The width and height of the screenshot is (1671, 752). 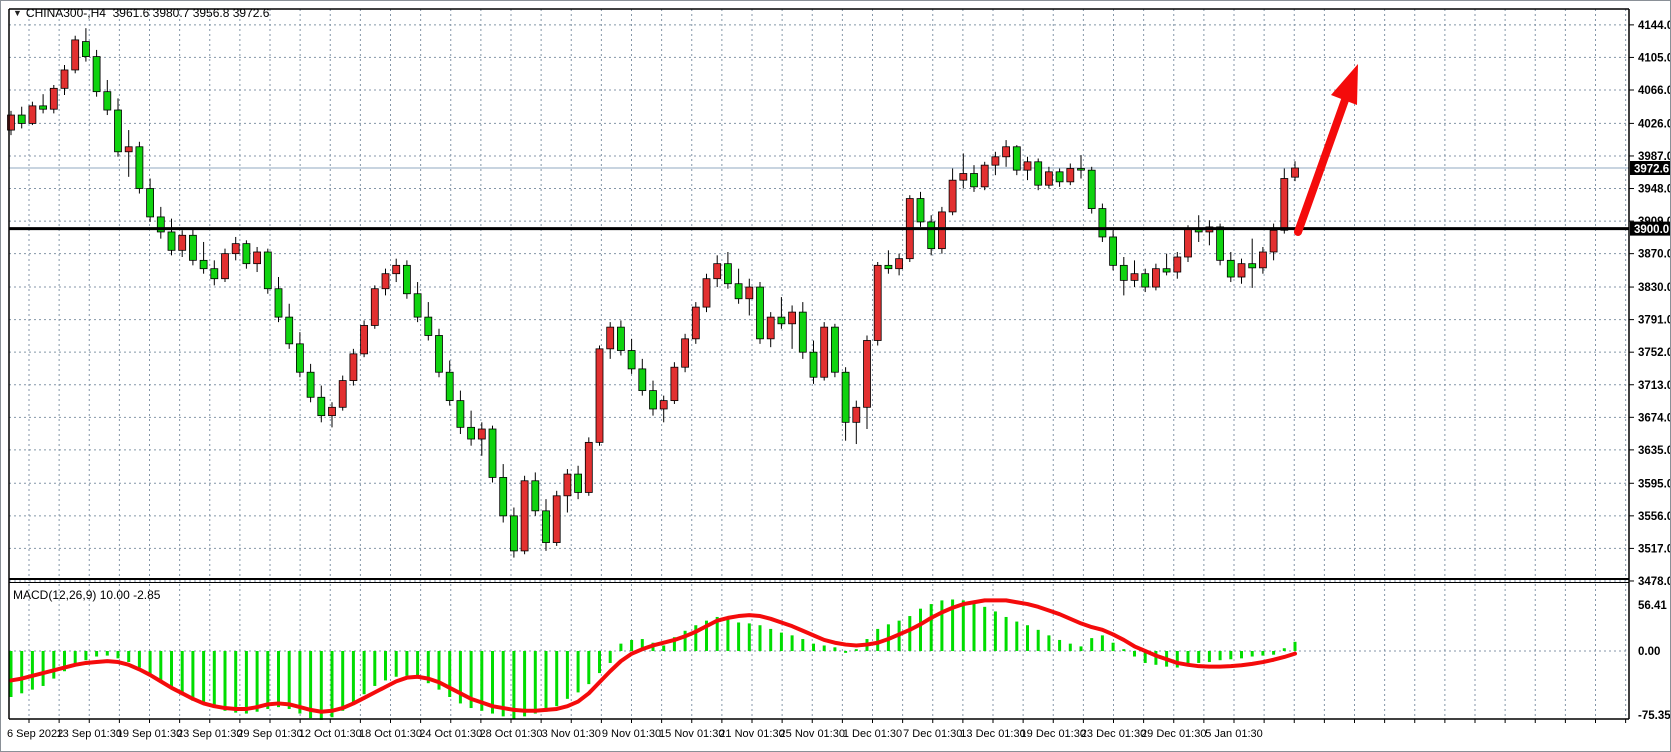 I want to click on price-tick-label: 3830.0, so click(x=1654, y=288).